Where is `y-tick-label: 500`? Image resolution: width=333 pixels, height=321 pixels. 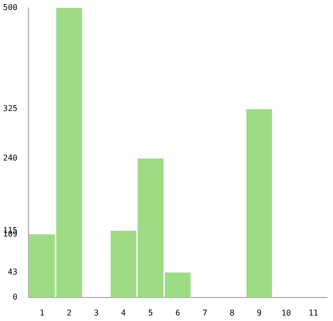 y-tick-label: 500 is located at coordinates (10, 7).